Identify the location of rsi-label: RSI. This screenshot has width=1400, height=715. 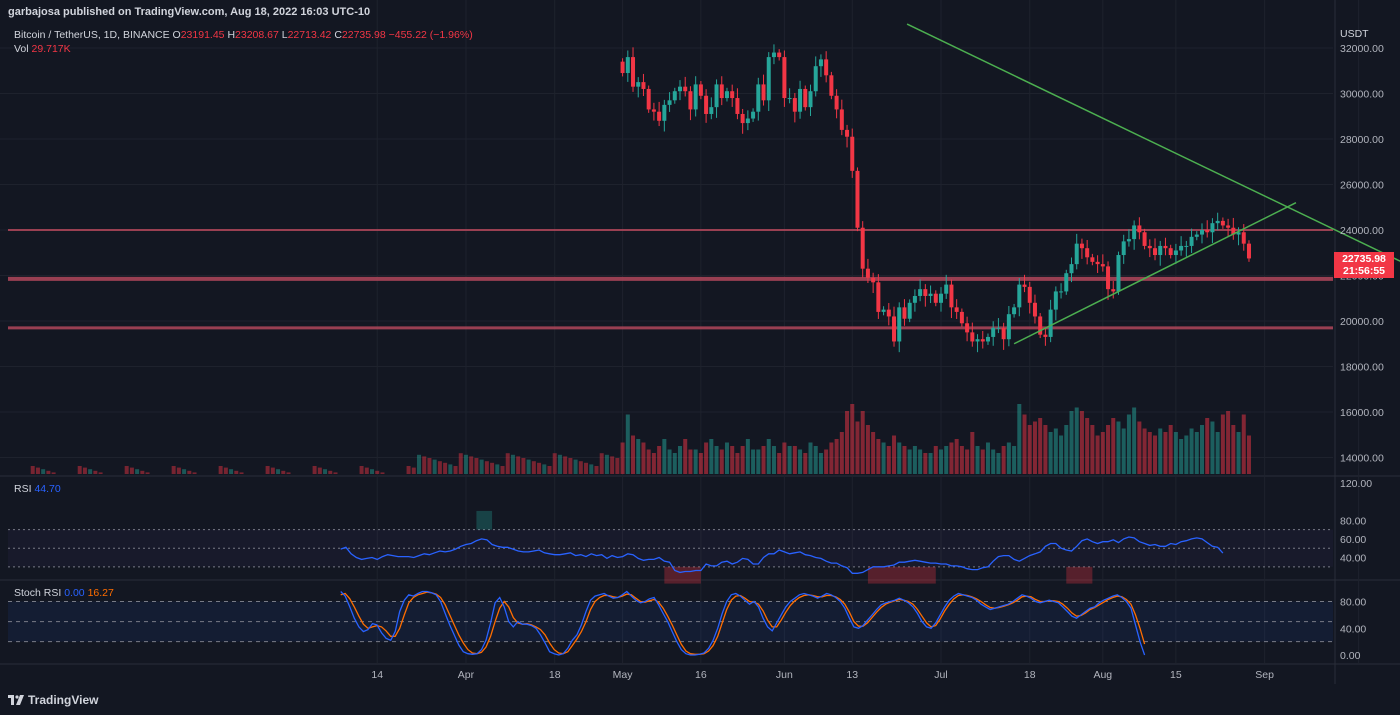
(23, 489).